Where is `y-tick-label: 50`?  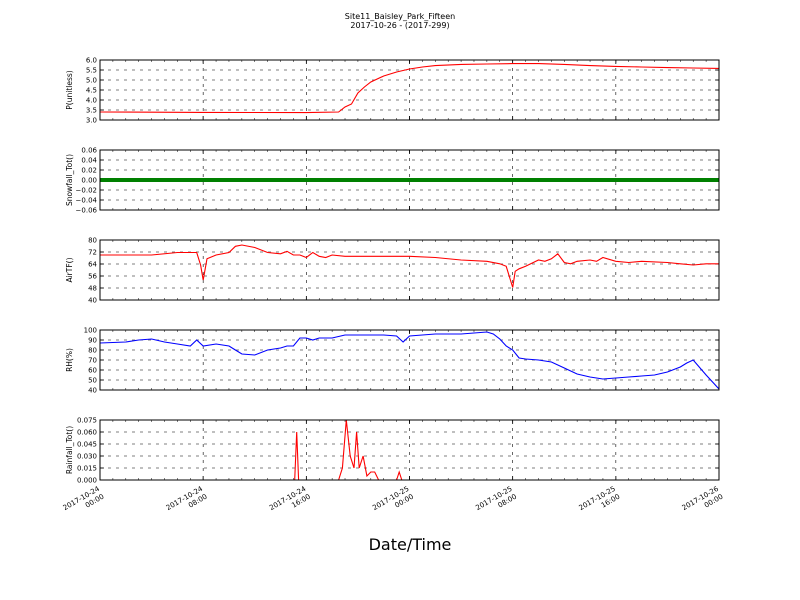 y-tick-label: 50 is located at coordinates (92, 381).